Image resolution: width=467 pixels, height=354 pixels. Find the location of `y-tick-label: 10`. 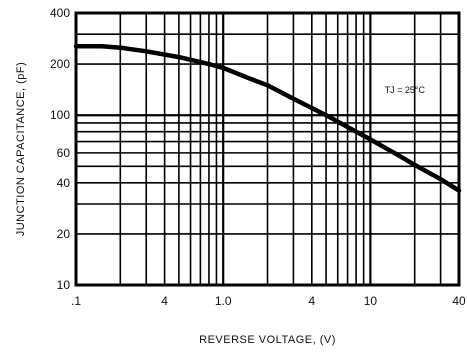

y-tick-label: 10 is located at coordinates (64, 285).